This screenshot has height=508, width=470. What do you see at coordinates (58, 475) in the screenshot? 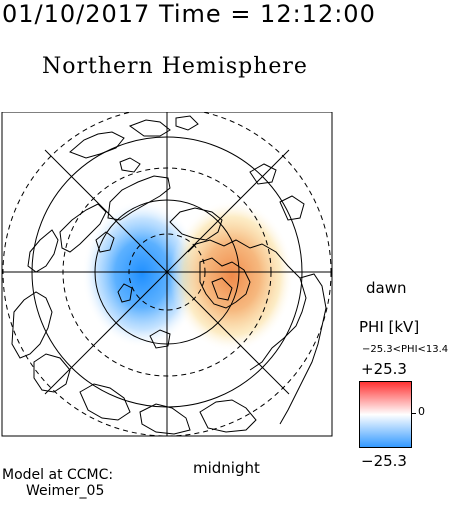
I see `model-label: Model at CCMC:` at bounding box center [58, 475].